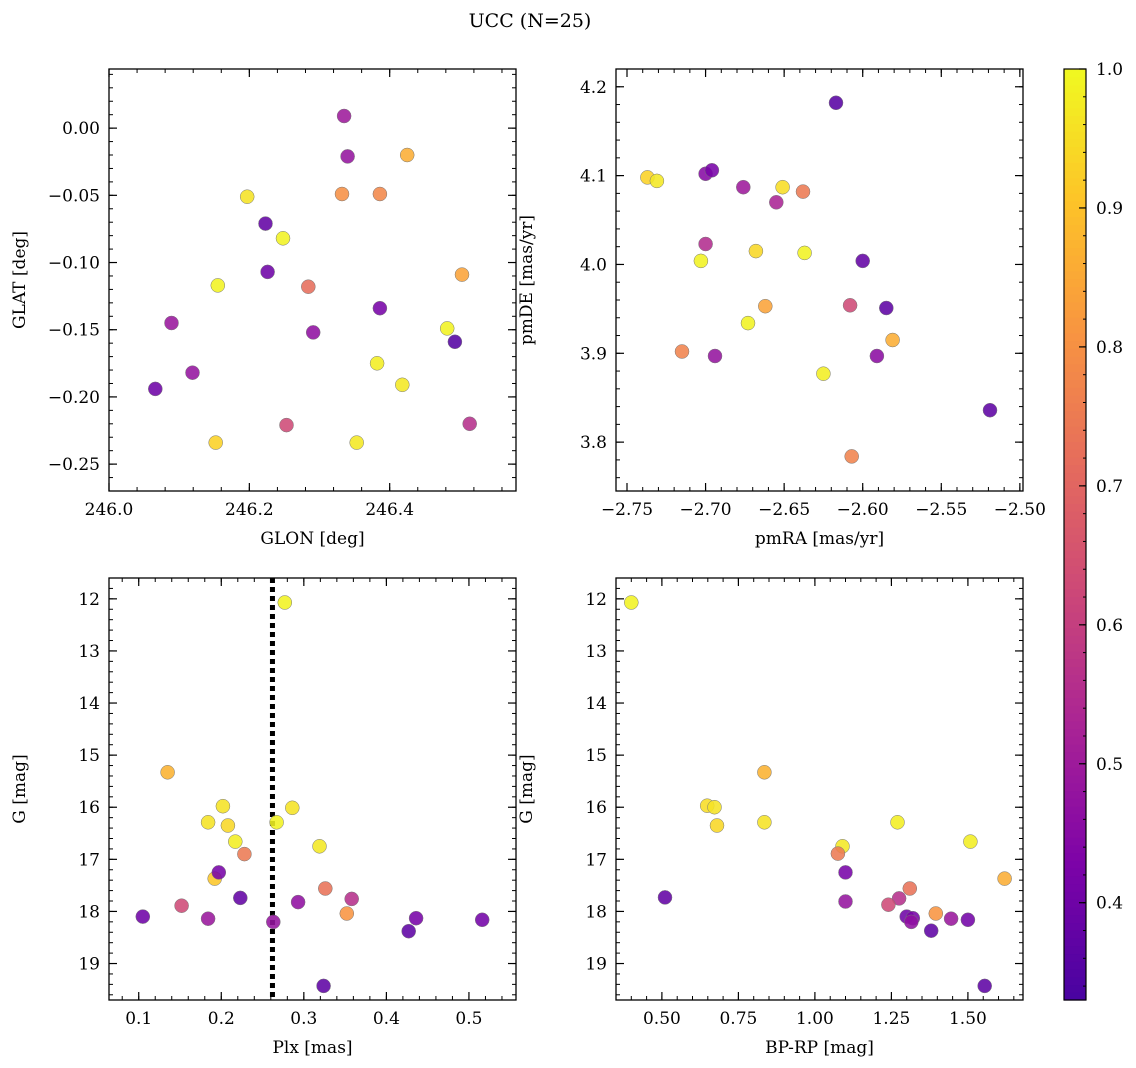  I want to click on y-tick-label: 12, so click(596, 600).